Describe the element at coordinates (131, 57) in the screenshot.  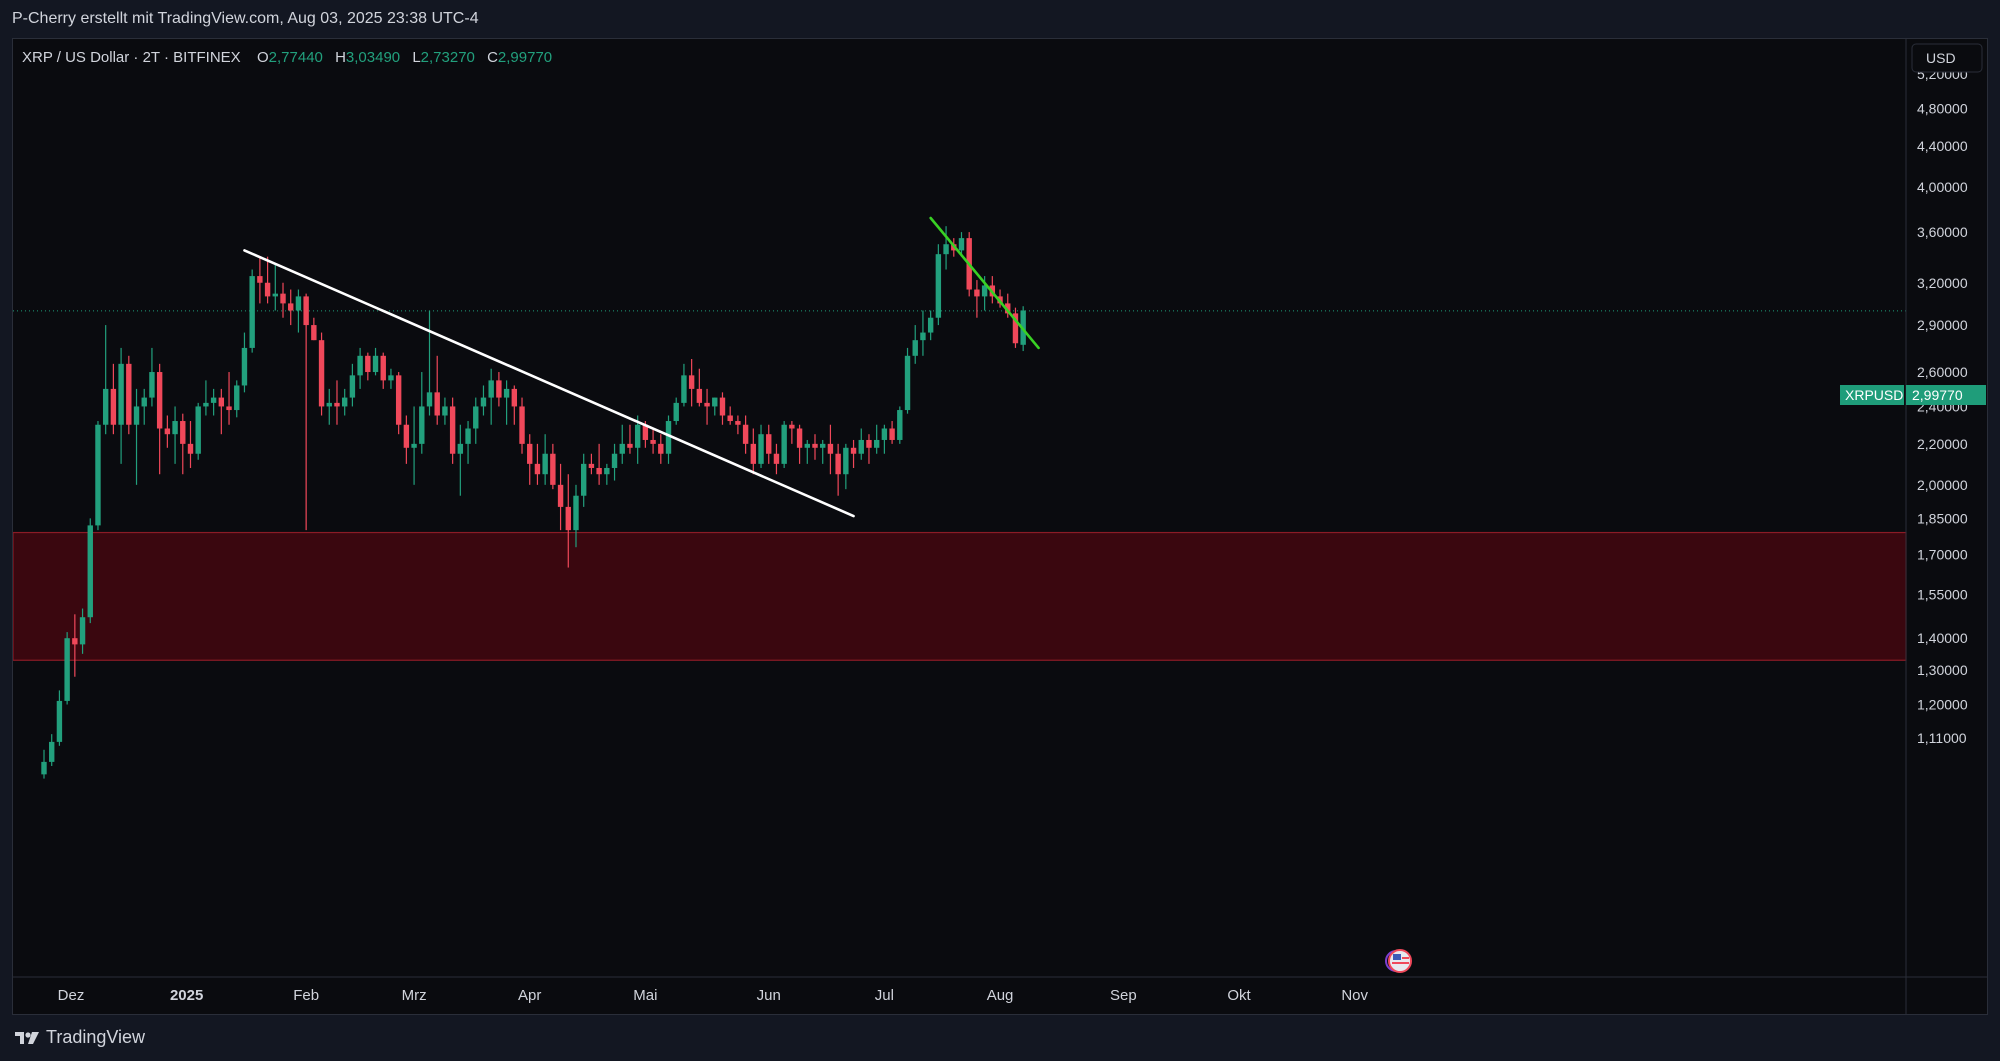
I see `symbol-title: XRP / US Dollar · 2T · BITFINEX` at that location.